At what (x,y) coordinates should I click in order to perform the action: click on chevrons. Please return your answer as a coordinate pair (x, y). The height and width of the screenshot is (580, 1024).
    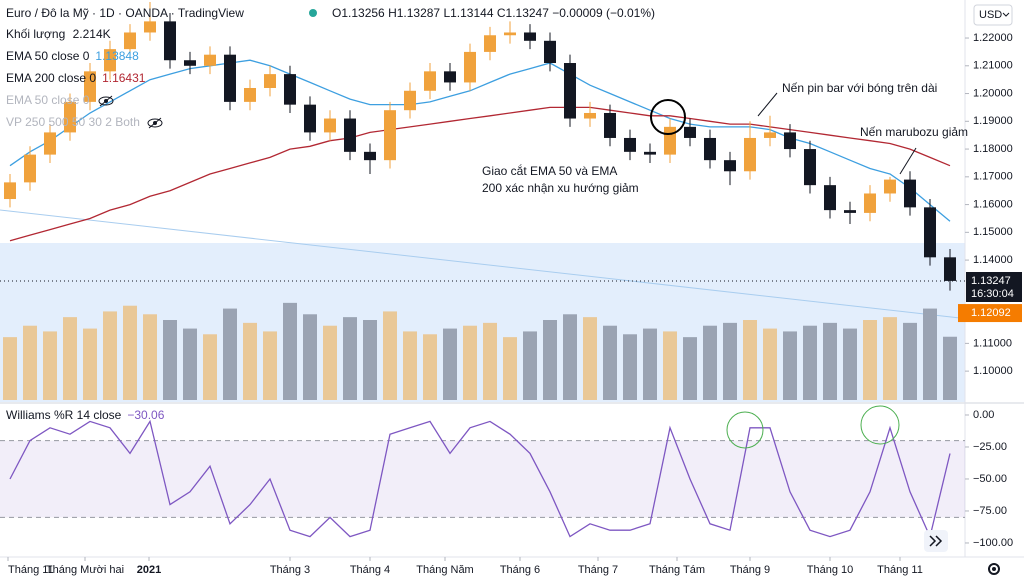
    Looking at the image, I should click on (936, 541).